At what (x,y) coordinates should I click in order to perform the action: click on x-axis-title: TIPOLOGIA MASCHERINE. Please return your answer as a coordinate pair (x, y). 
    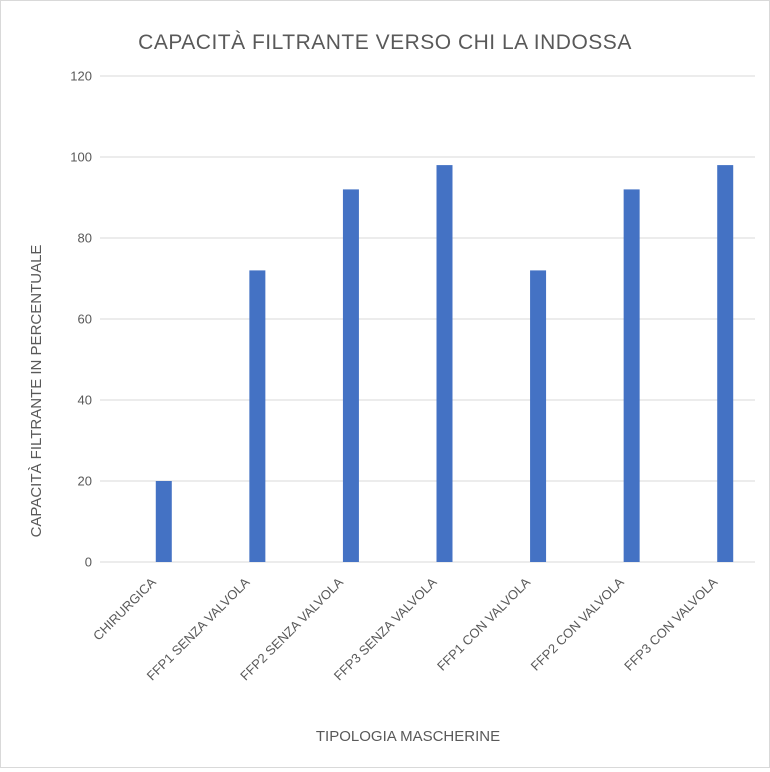
    Looking at the image, I should click on (408, 736).